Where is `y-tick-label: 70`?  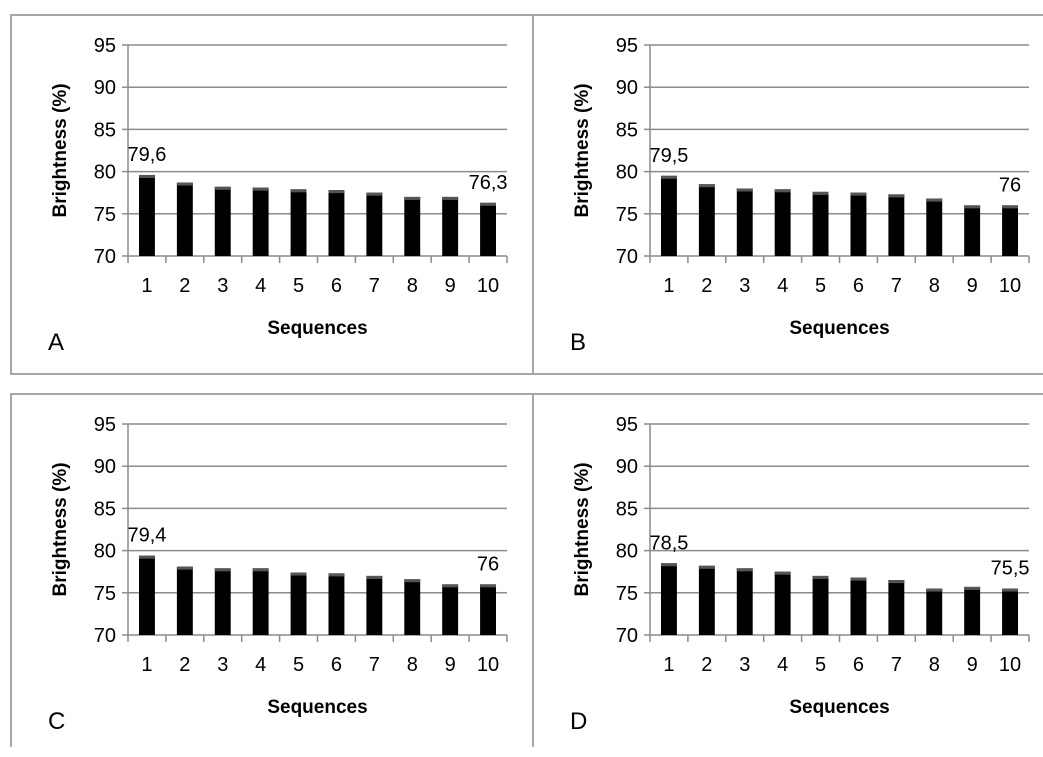 y-tick-label: 70 is located at coordinates (627, 257).